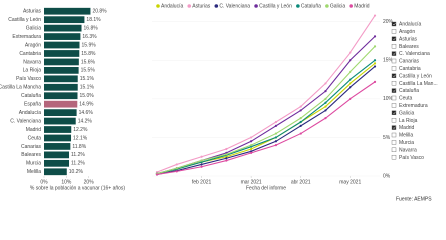 The image size is (446, 240). I want to click on category-label: La Rioja, so click(32, 71).